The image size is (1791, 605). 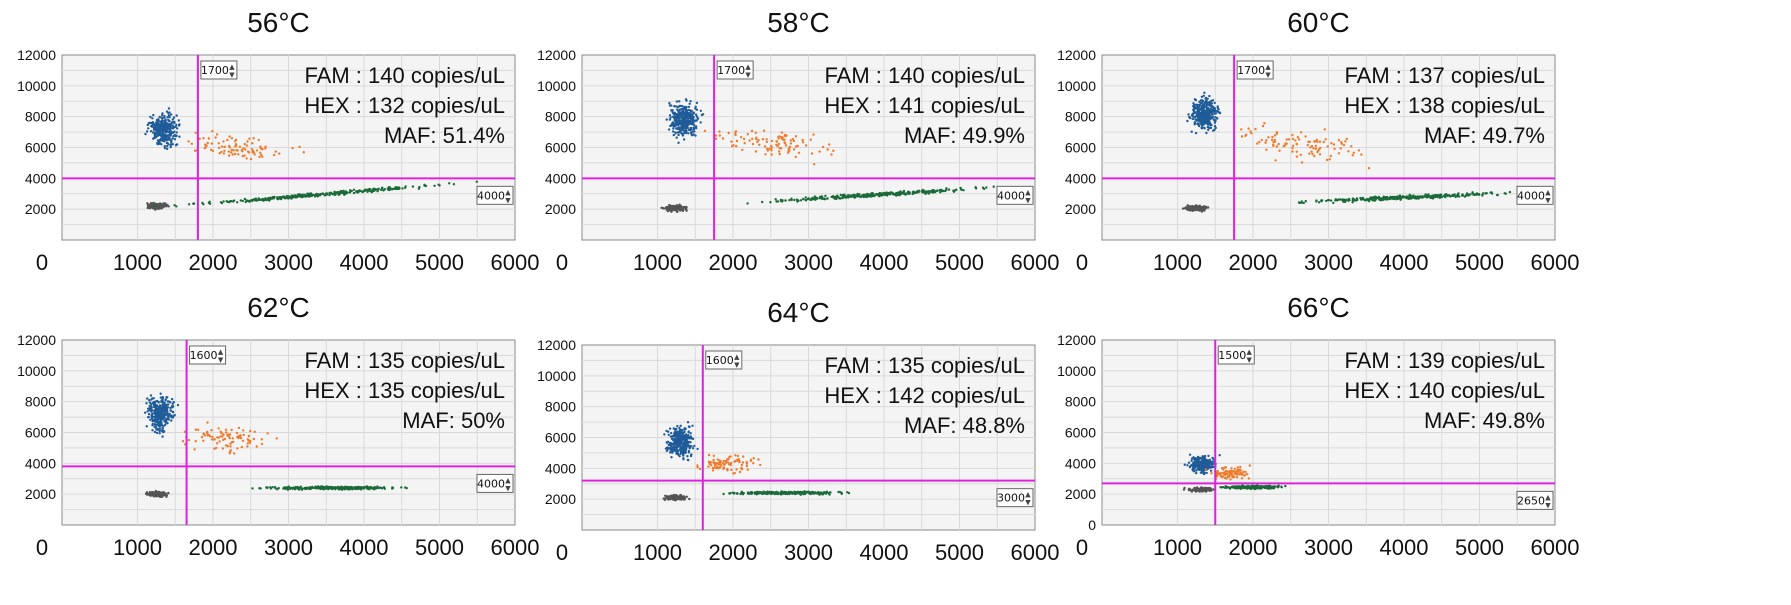 I want to click on spin-value: 4000, so click(x=1011, y=195).